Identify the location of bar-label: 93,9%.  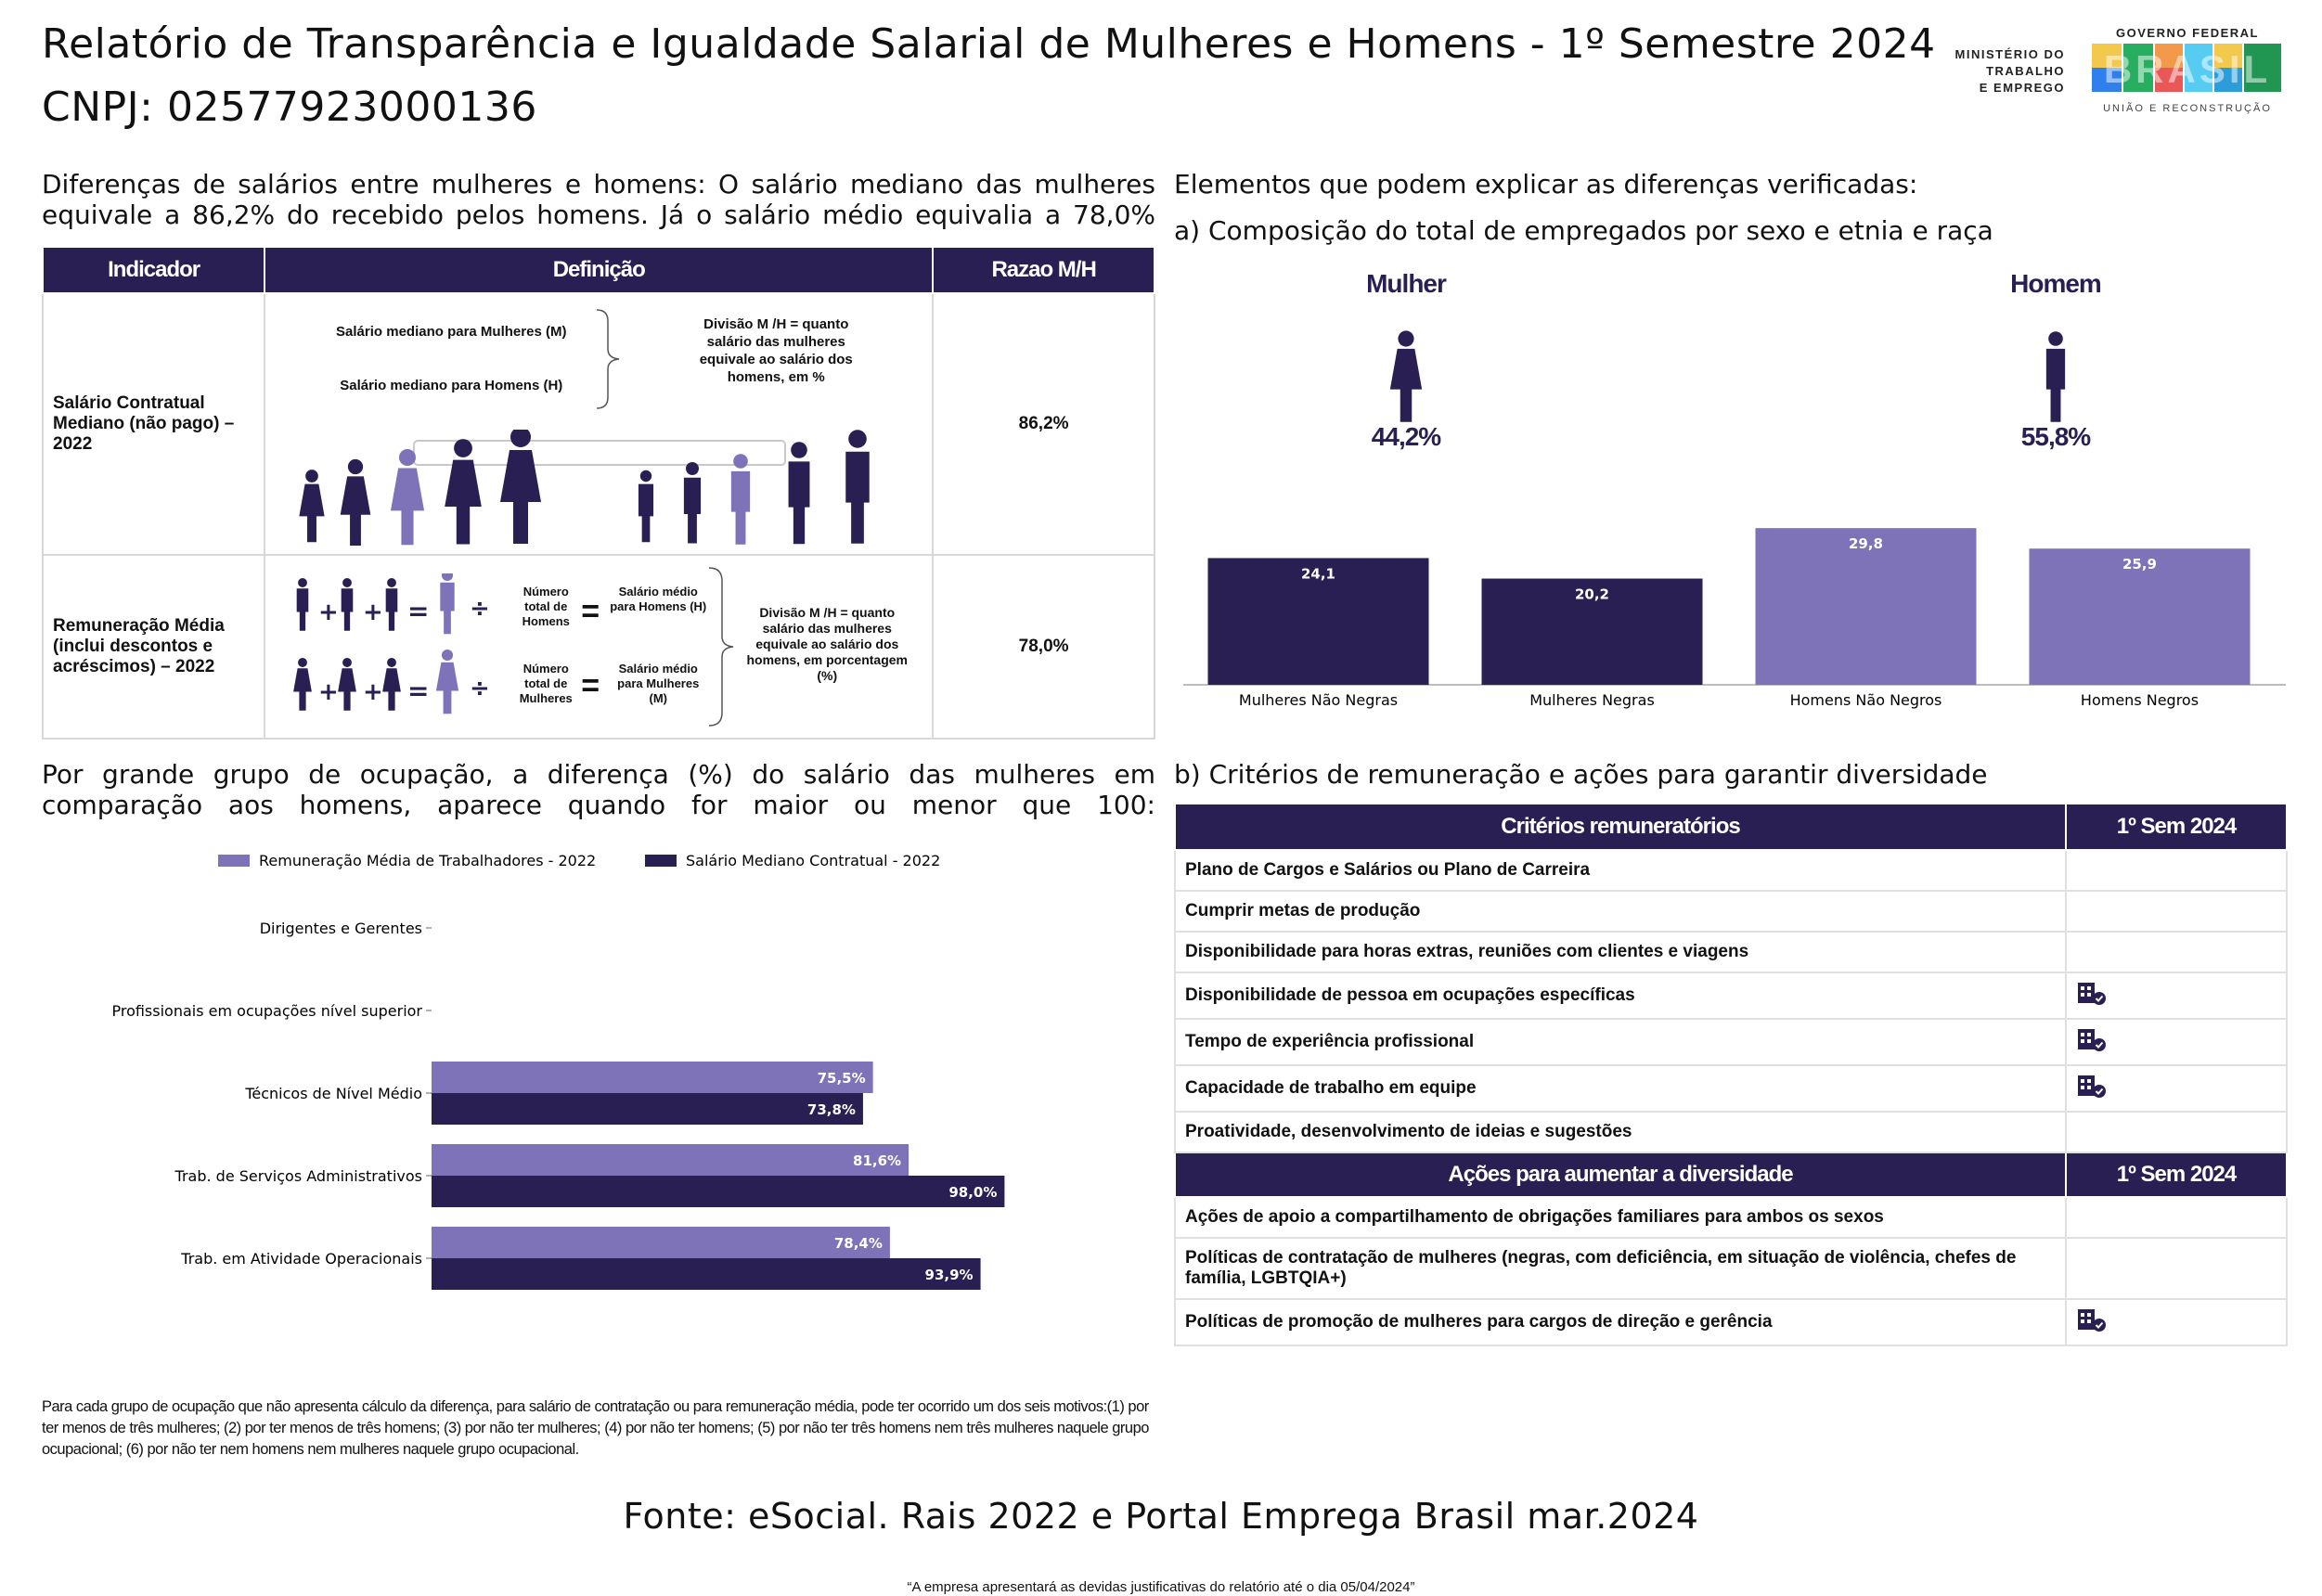
(949, 1275).